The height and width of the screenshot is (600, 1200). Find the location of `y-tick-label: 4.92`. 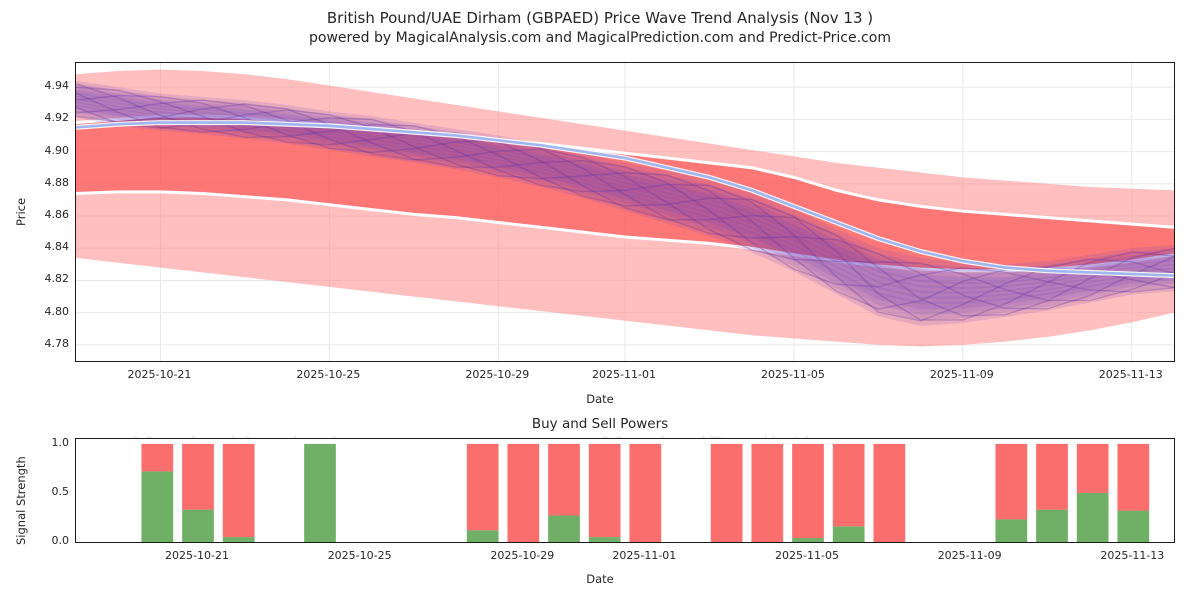

y-tick-label: 4.92 is located at coordinates (57, 118).